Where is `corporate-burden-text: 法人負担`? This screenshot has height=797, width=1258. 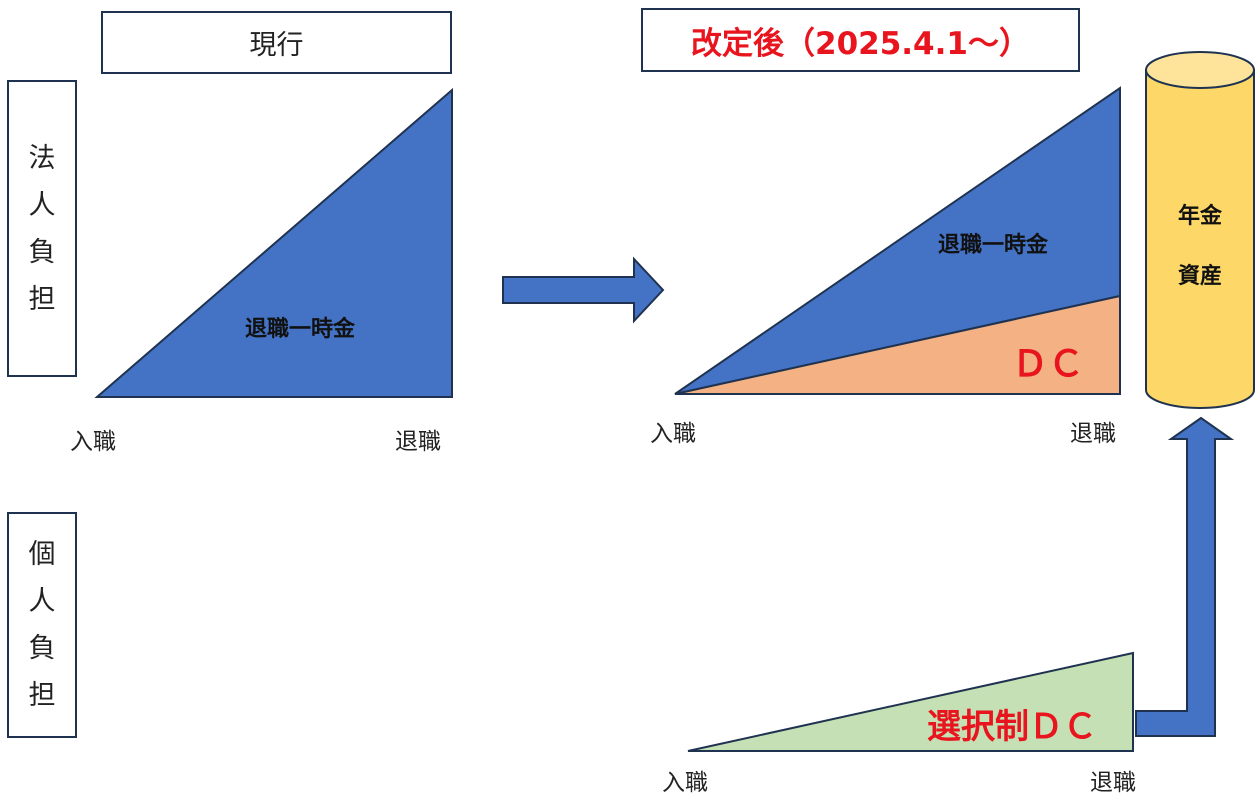 corporate-burden-text: 法人負担 is located at coordinates (42, 228).